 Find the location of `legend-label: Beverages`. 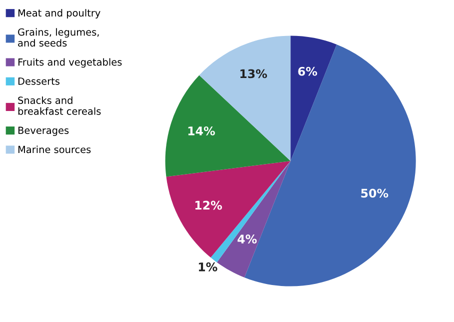

legend-label: Beverages is located at coordinates (43, 131).